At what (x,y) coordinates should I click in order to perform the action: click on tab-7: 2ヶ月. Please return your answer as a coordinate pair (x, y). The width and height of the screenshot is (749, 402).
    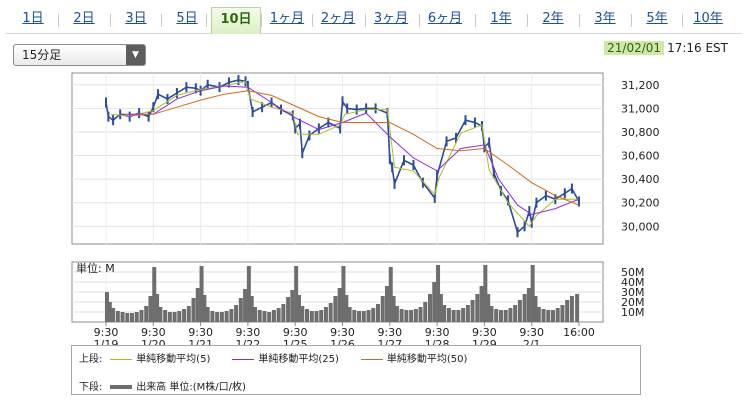
    Looking at the image, I should click on (338, 18).